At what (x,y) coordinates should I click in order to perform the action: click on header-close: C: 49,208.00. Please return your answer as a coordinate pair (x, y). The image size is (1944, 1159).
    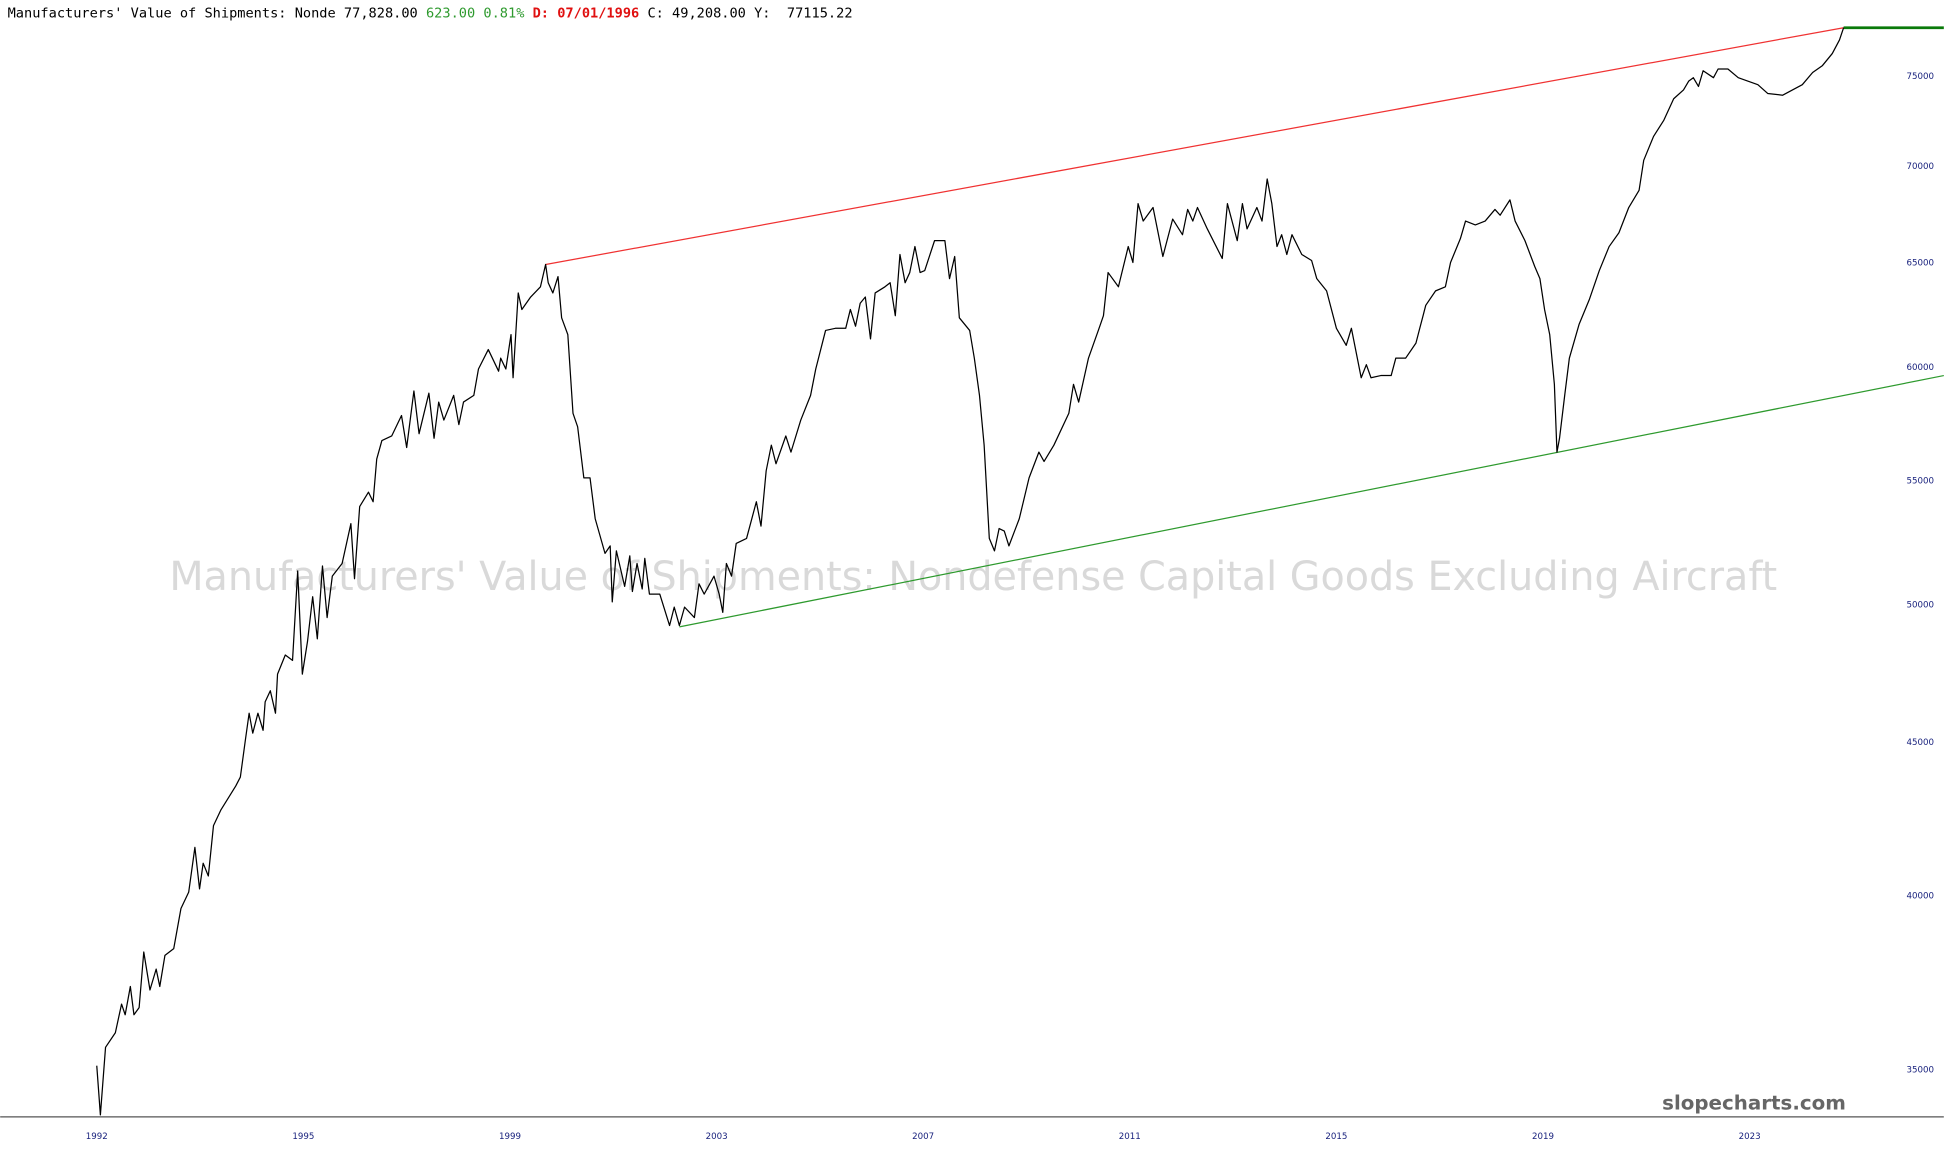
    Looking at the image, I should click on (696, 13).